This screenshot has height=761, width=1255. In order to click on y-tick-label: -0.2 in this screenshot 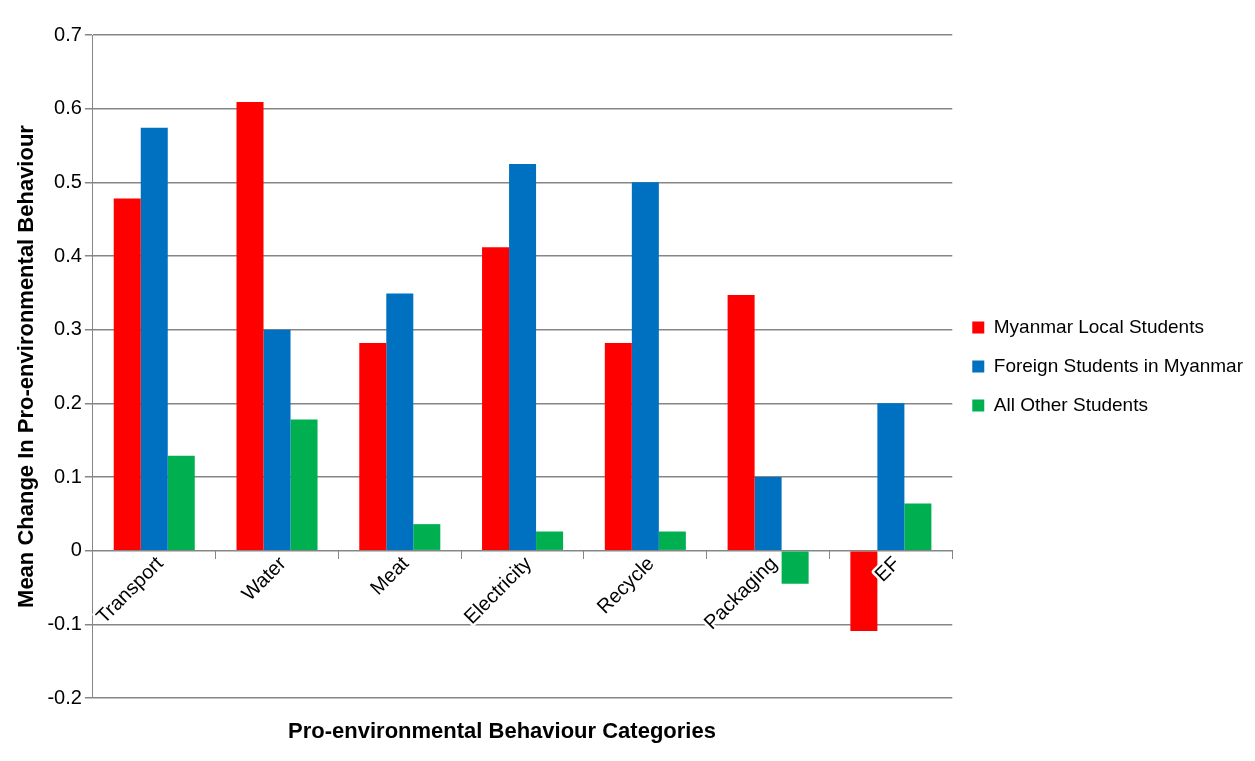, I will do `click(64, 696)`.